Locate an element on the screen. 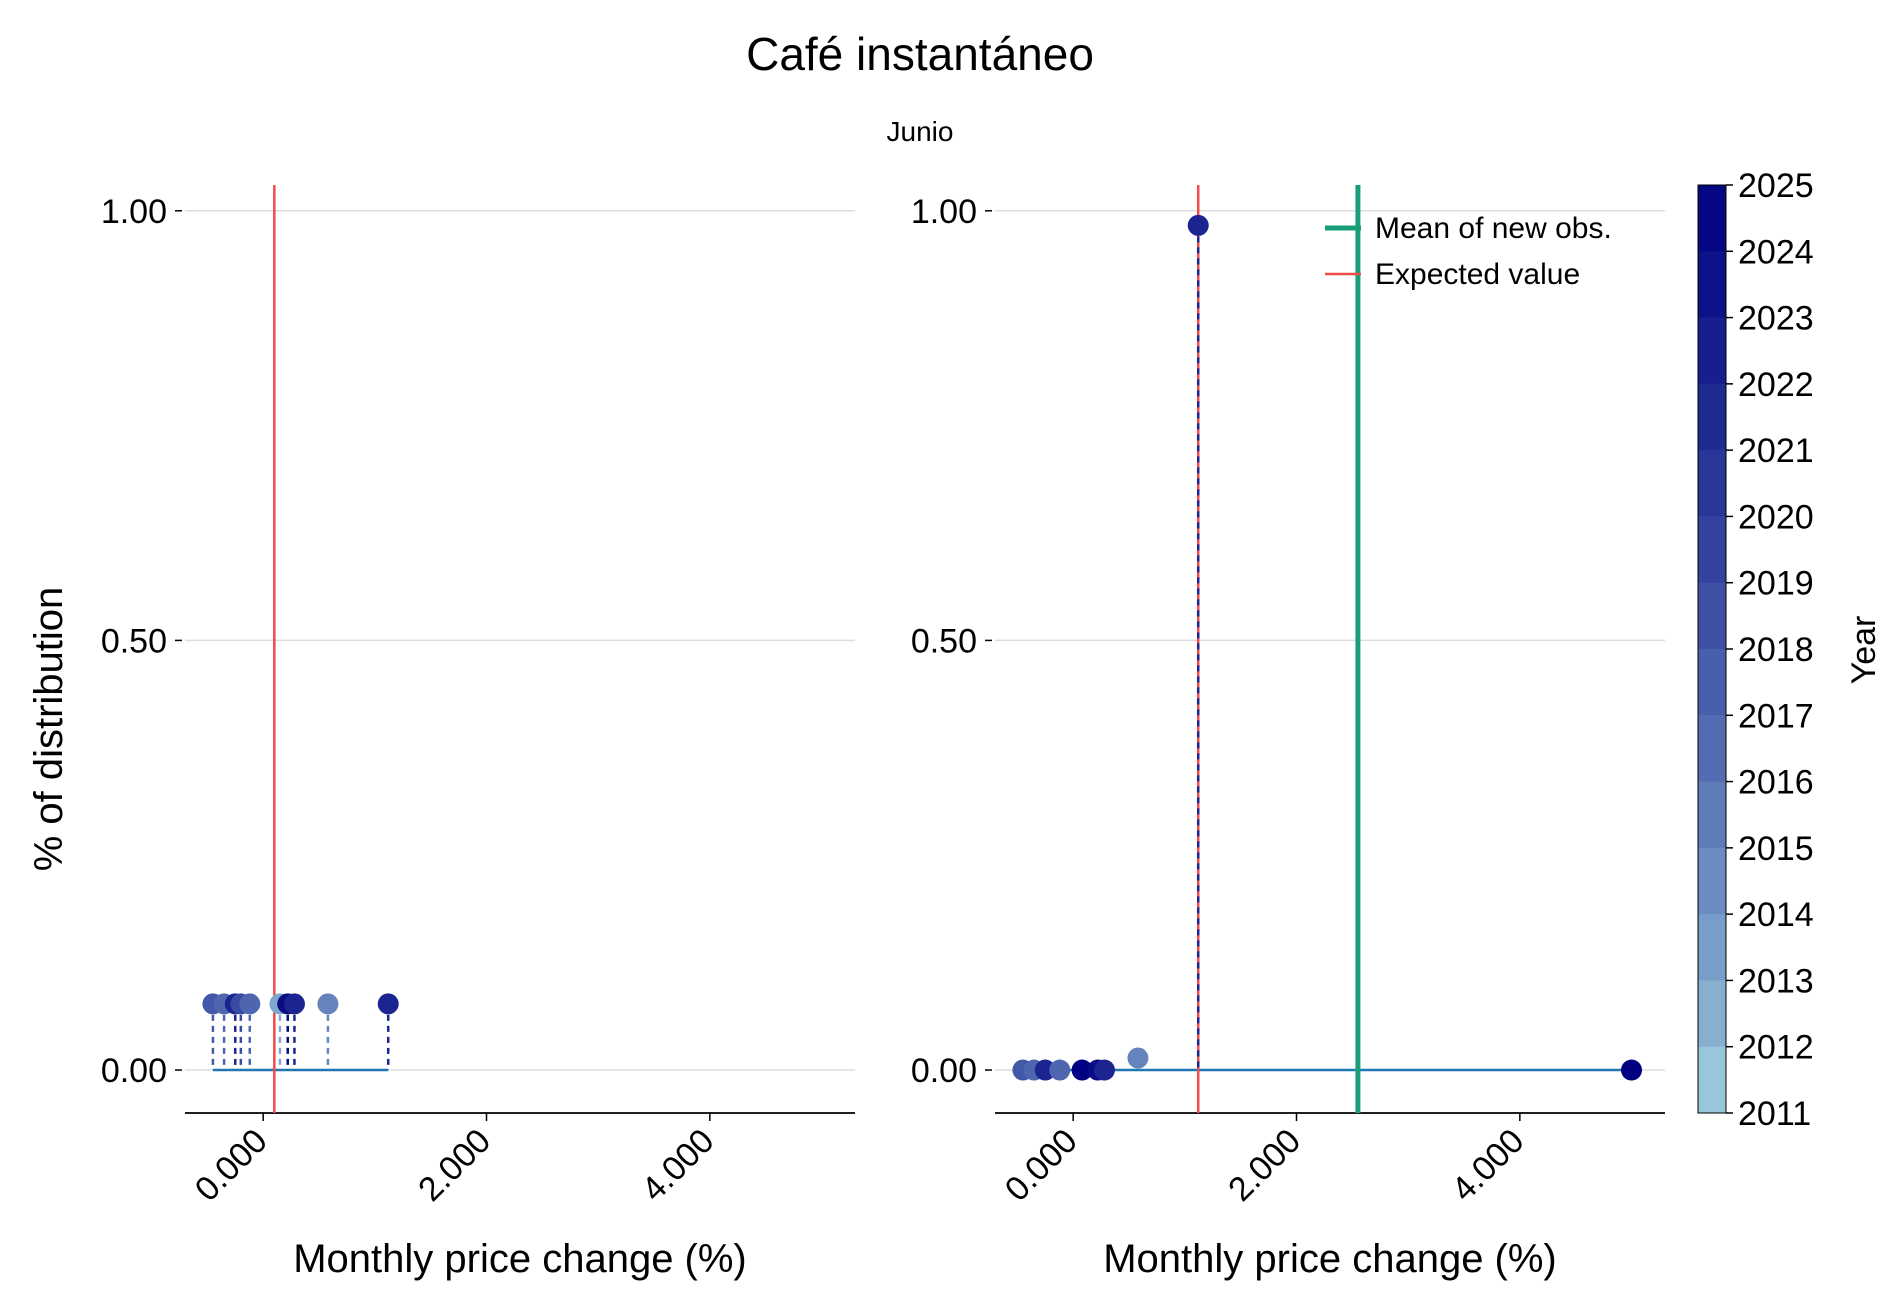 Image resolution: width=1900 pixels, height=1300 pixels. colorbar-tick-label: 2017 is located at coordinates (1776, 716).